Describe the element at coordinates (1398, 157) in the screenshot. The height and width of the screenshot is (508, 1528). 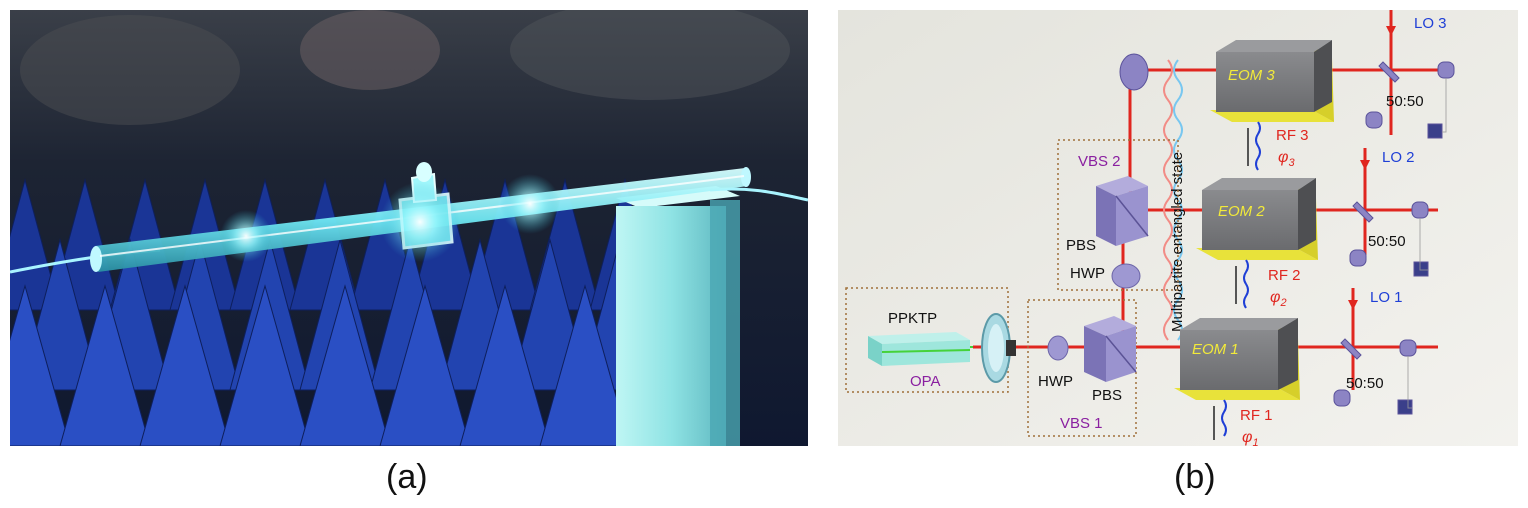
I see `lo2-label: LO 2` at that location.